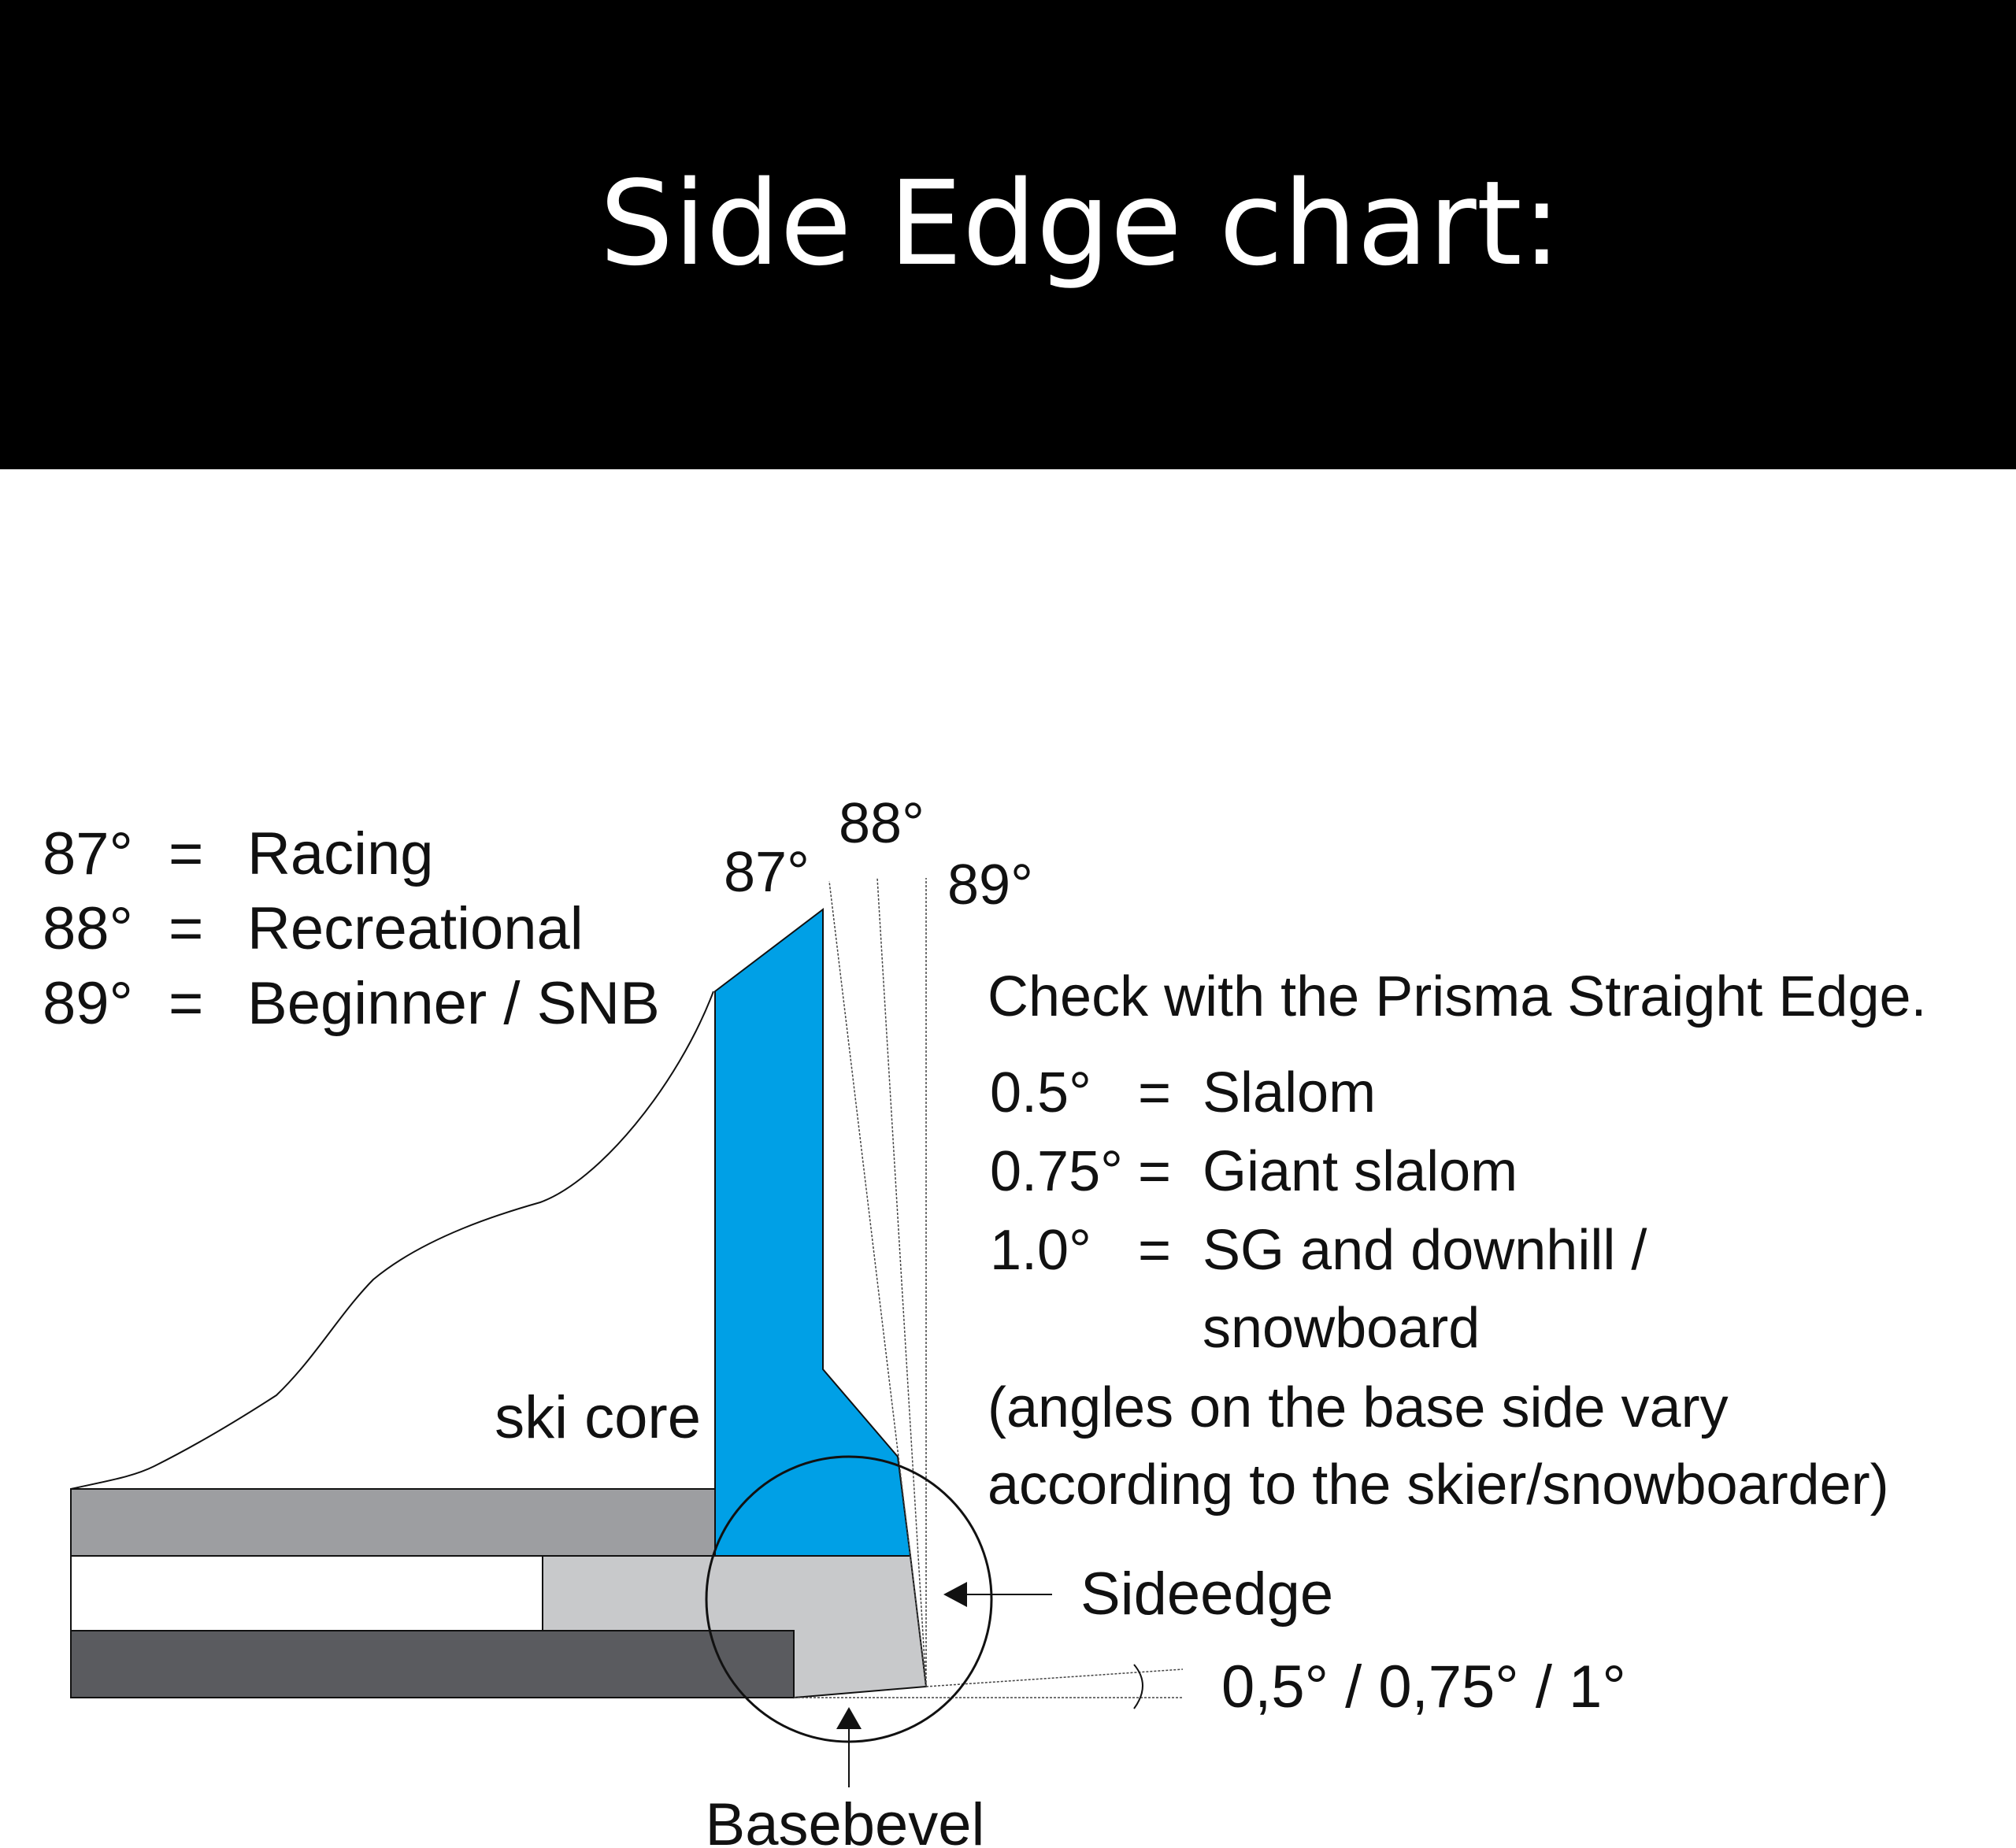 The image size is (2016, 1848). Describe the element at coordinates (1206, 1594) in the screenshot. I see `sideedge-label: Sideedge` at that location.